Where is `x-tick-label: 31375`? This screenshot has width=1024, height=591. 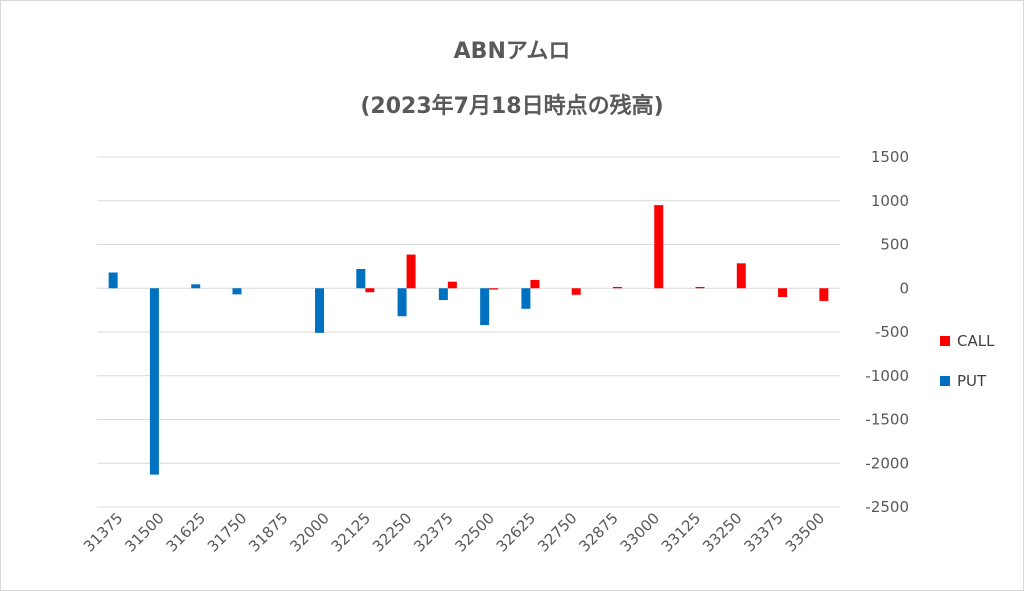
x-tick-label: 31375 is located at coordinates (103, 532).